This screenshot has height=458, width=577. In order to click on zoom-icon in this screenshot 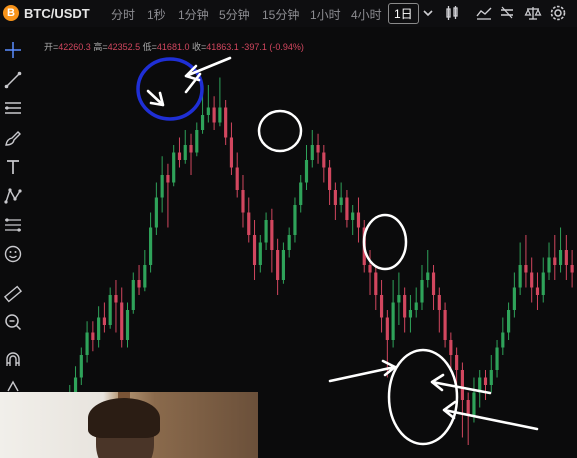, I will do `click(13, 322)`.